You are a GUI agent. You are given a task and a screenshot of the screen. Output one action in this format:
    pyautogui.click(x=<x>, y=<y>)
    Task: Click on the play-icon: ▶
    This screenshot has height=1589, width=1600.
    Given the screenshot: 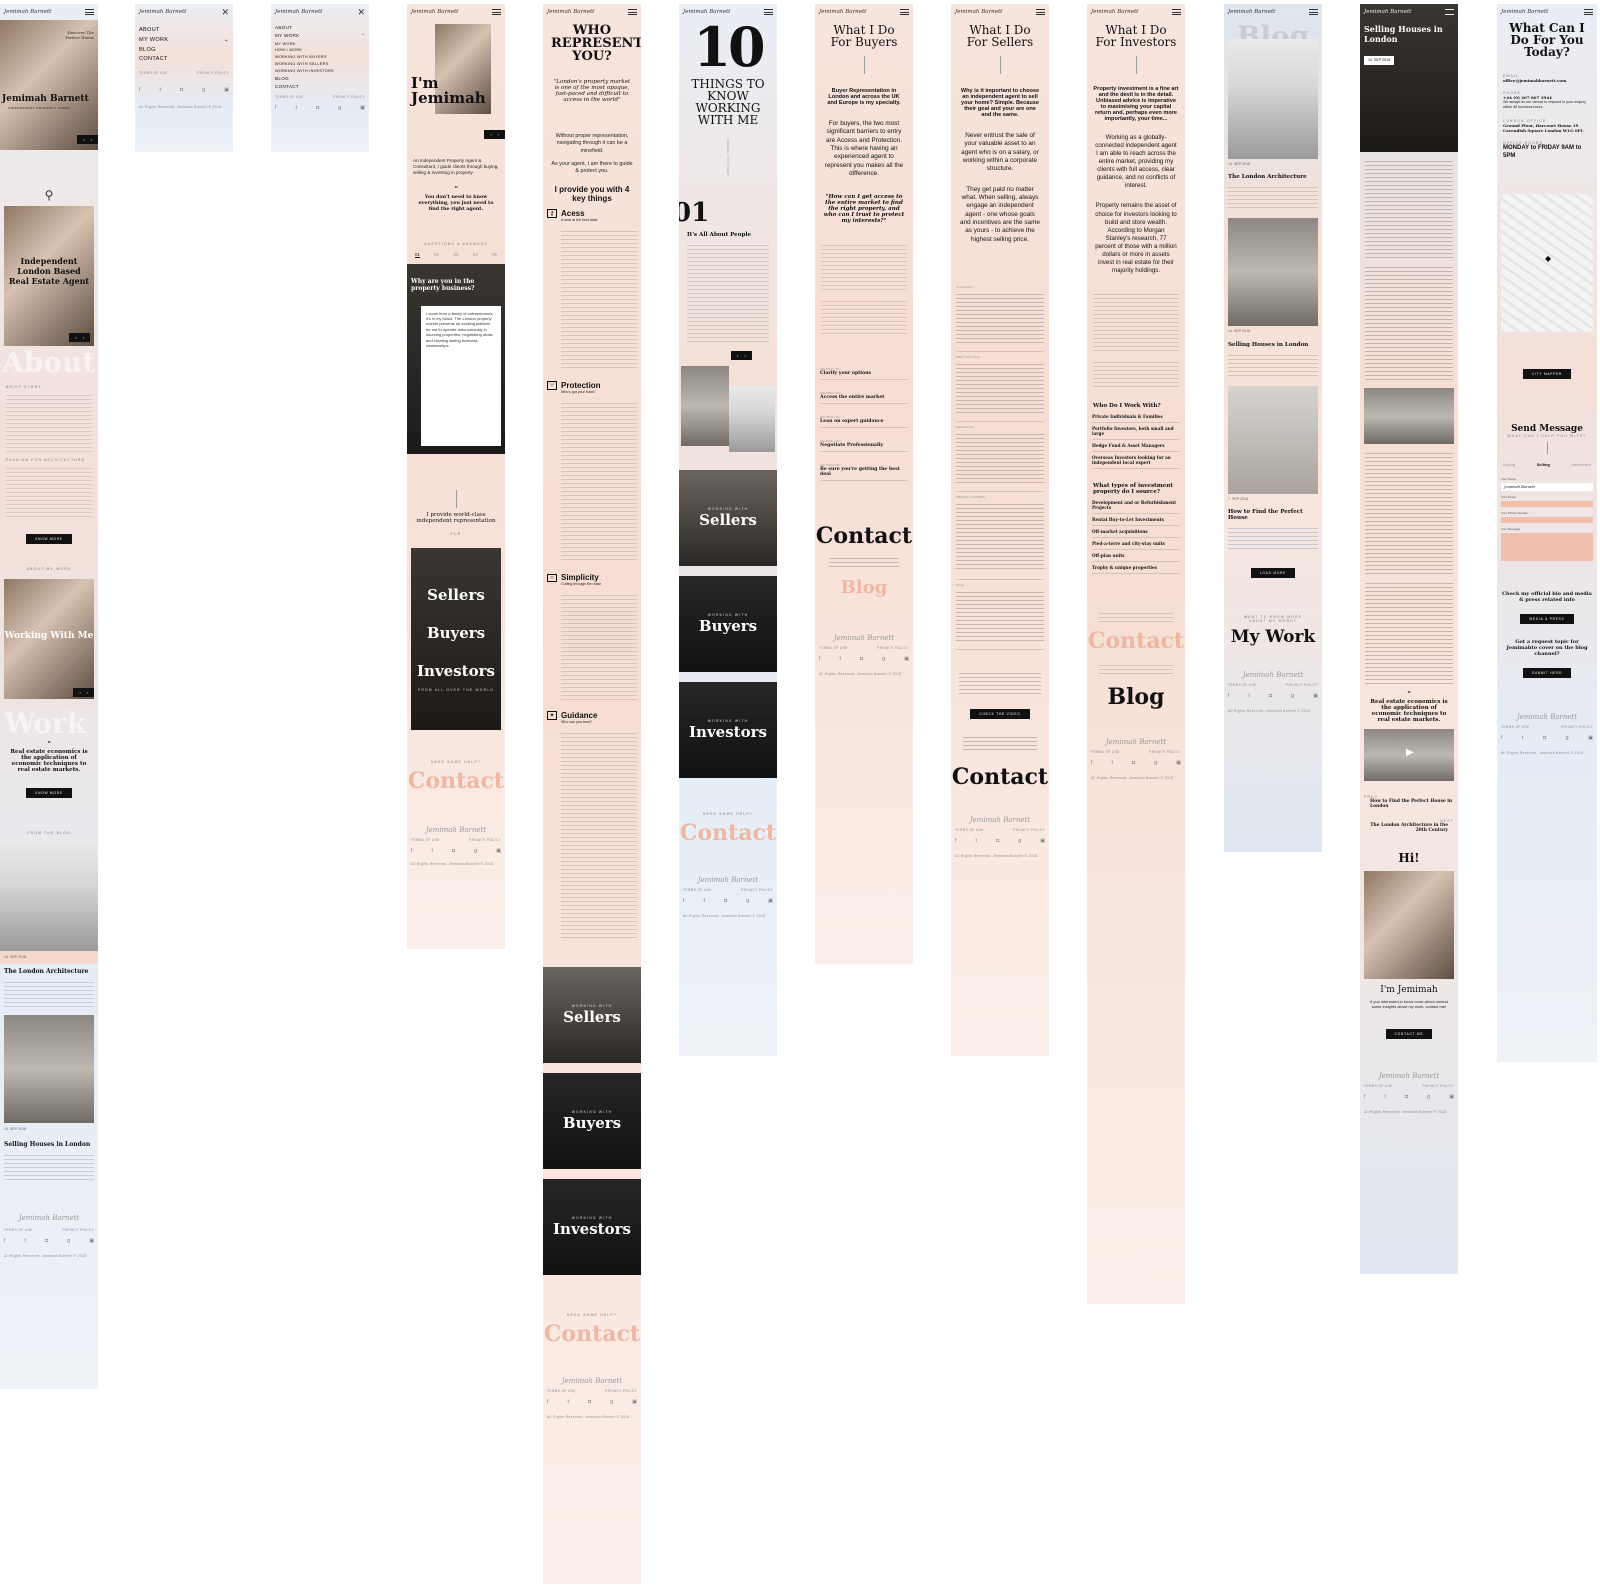 What is the action you would take?
    pyautogui.click(x=1410, y=752)
    